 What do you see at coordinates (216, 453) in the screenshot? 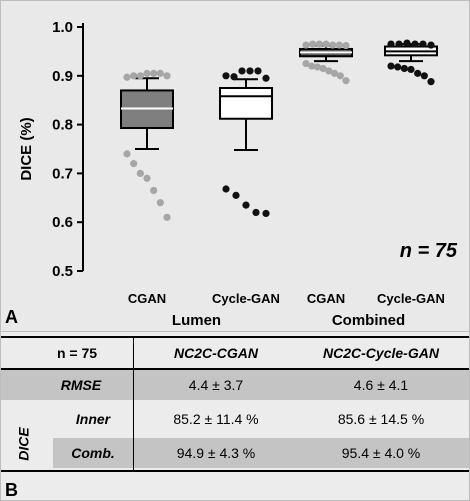
I see `comb-cgan: 94.9 ± 4.3 %` at bounding box center [216, 453].